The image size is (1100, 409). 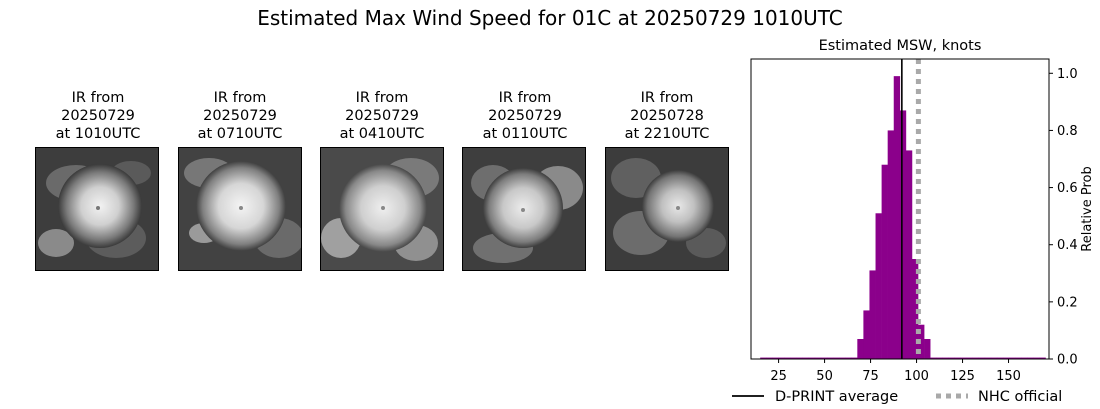 What do you see at coordinates (1063, 217) in the screenshot?
I see `y-axis-ticks: 0.0 0.2 0.4 0.6 0.8 1.0` at bounding box center [1063, 217].